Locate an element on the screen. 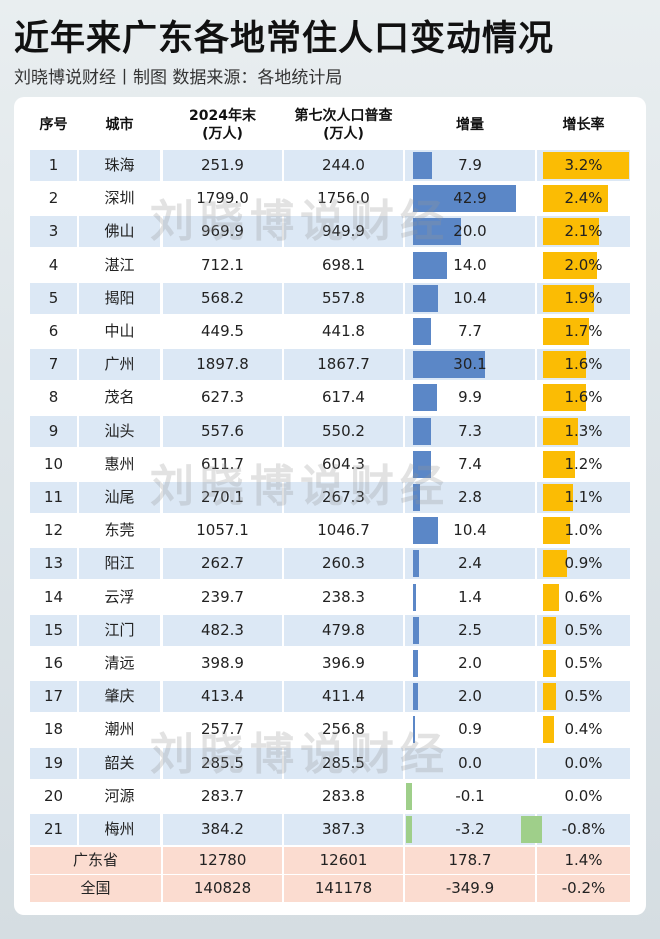 This screenshot has height=939, width=660. cell-value: 482.3 is located at coordinates (222, 629).